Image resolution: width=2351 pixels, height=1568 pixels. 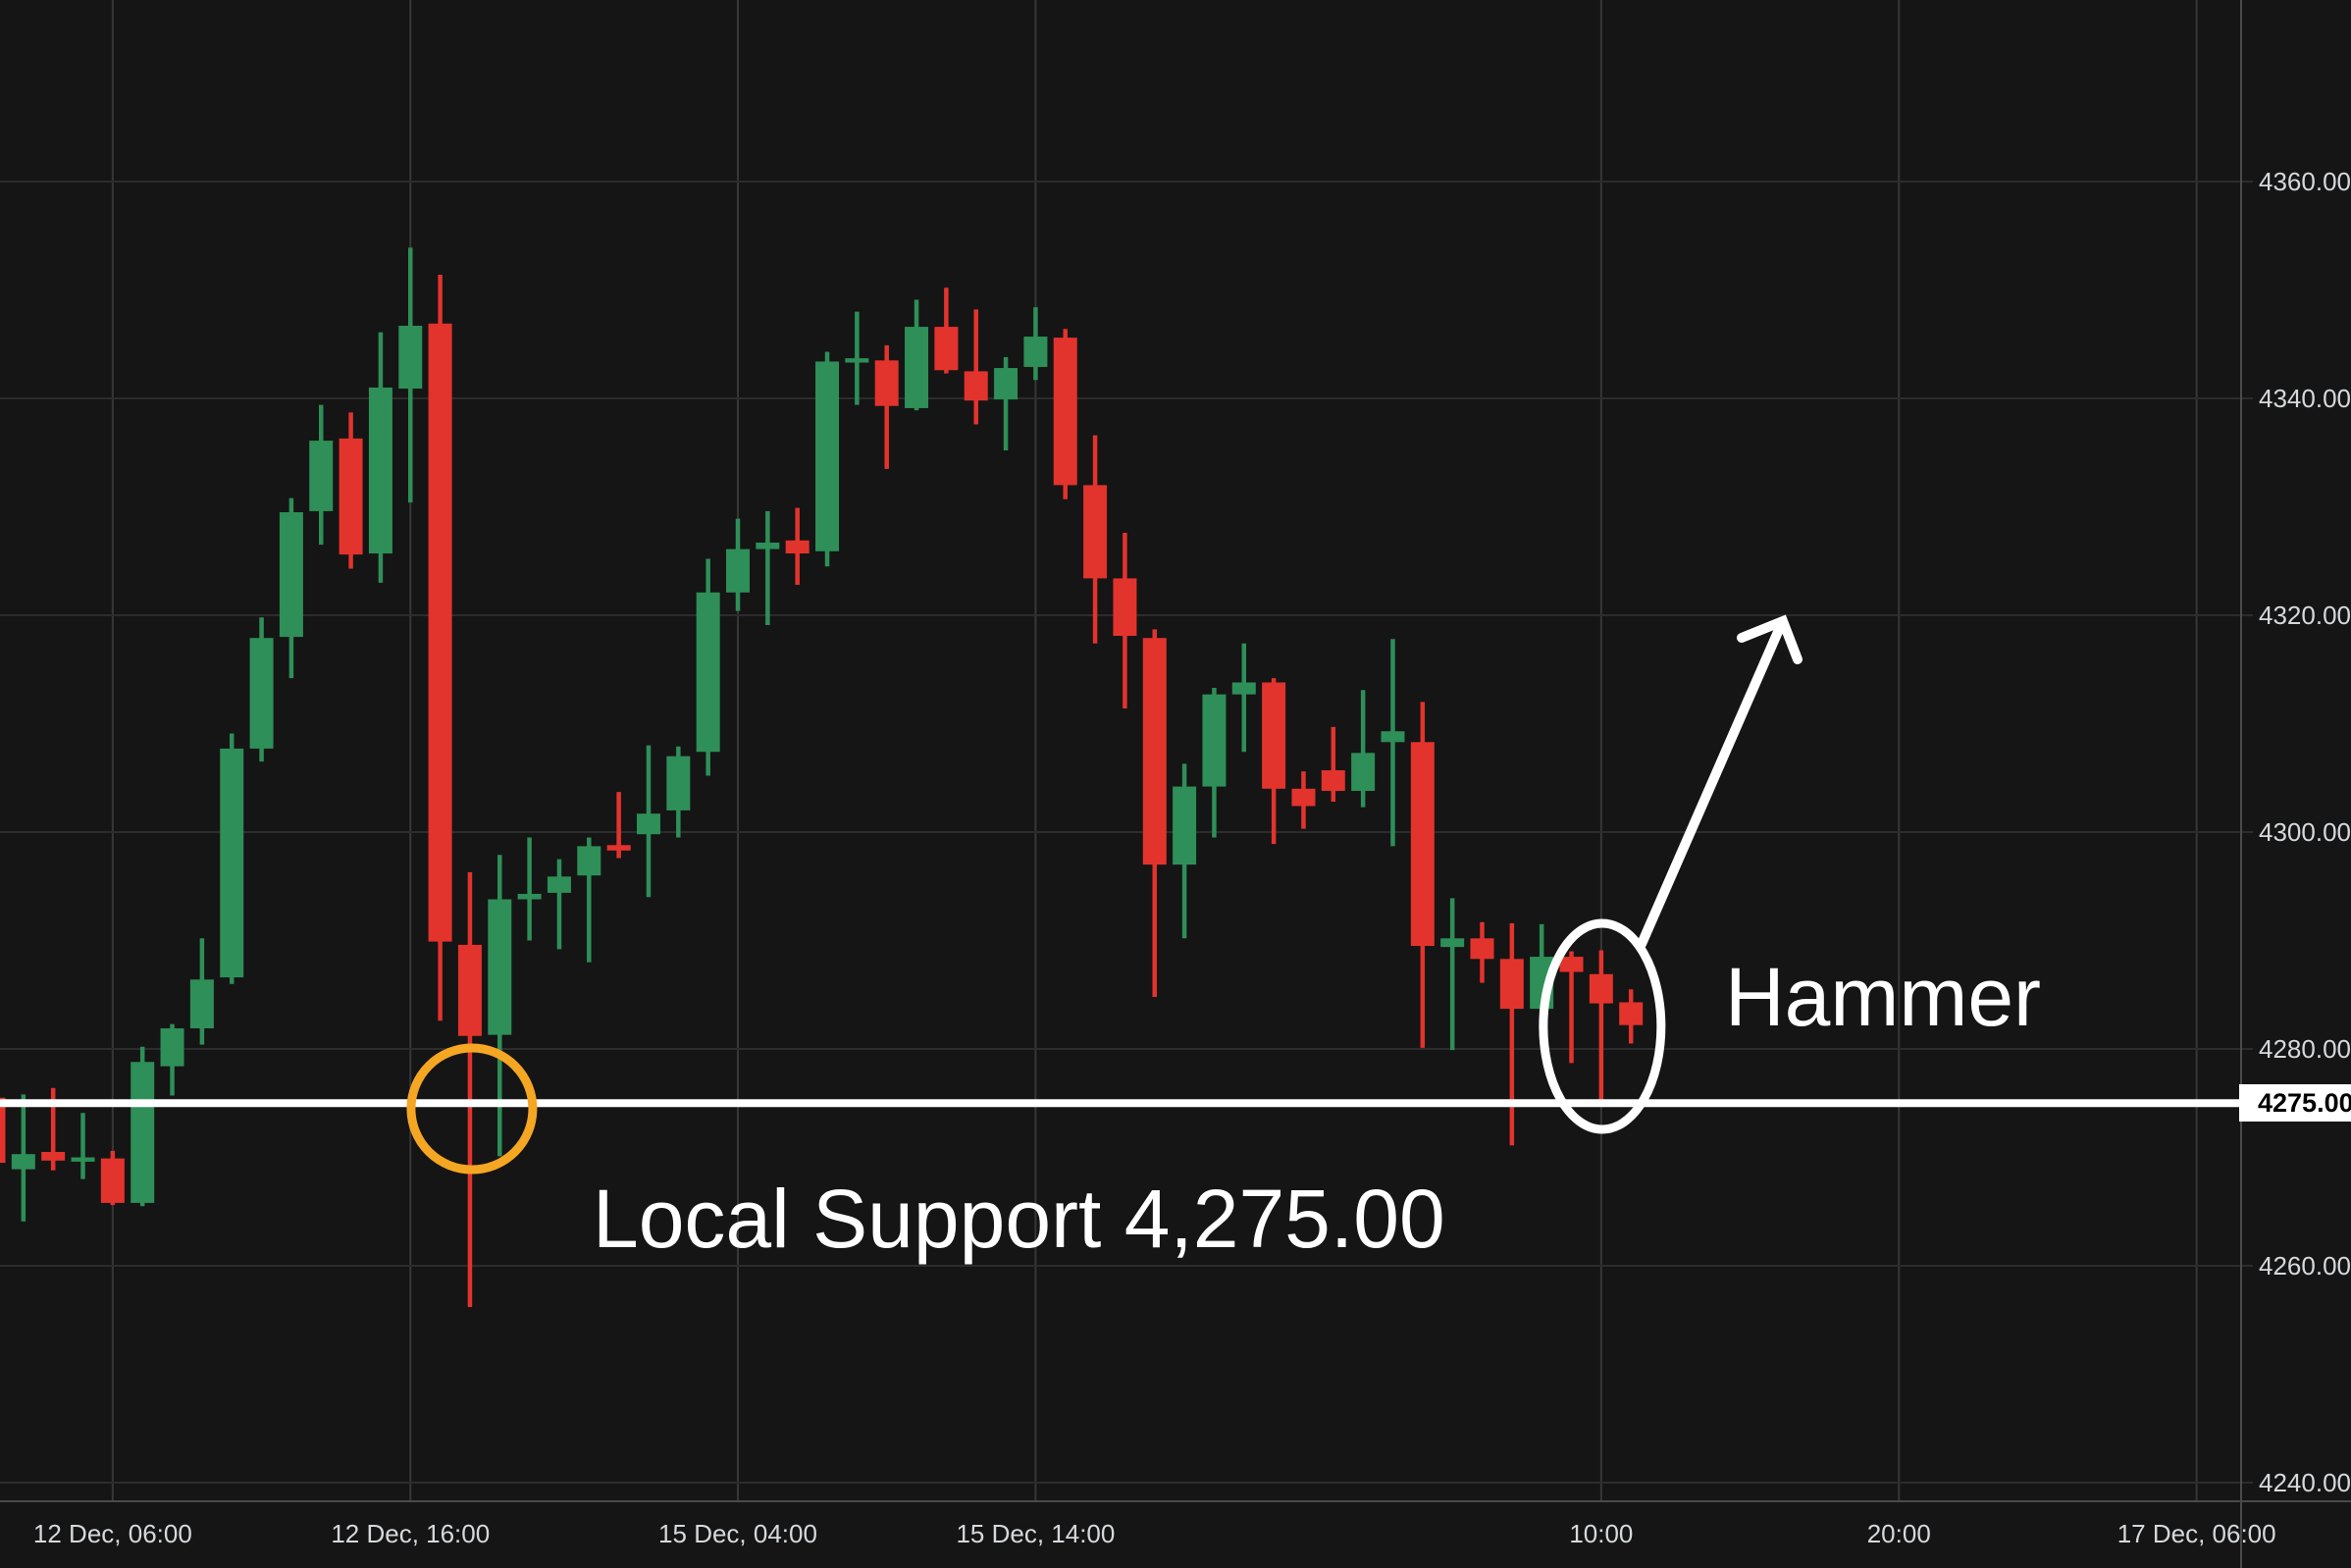 I want to click on support-price-tag: 4275.00, so click(x=2295, y=1103).